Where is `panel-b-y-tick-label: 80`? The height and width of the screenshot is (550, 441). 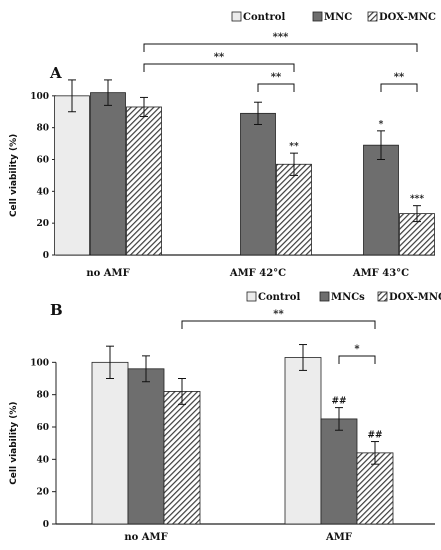
panel-b-y-tick-label: 80 is located at coordinates (42, 396).